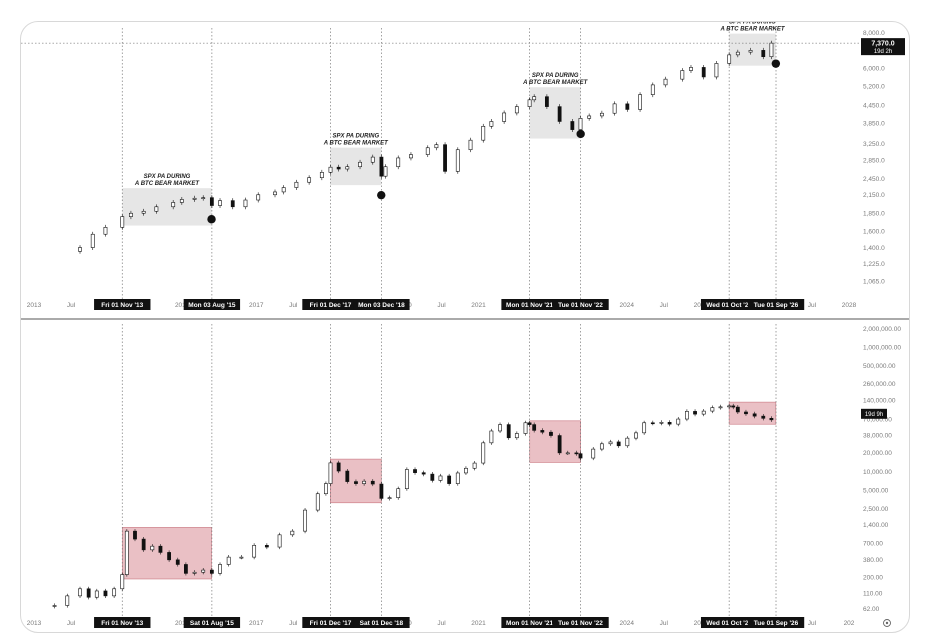 The image size is (930, 641). Describe the element at coordinates (874, 86) in the screenshot. I see `price-axis-label: 5,200.0` at that location.